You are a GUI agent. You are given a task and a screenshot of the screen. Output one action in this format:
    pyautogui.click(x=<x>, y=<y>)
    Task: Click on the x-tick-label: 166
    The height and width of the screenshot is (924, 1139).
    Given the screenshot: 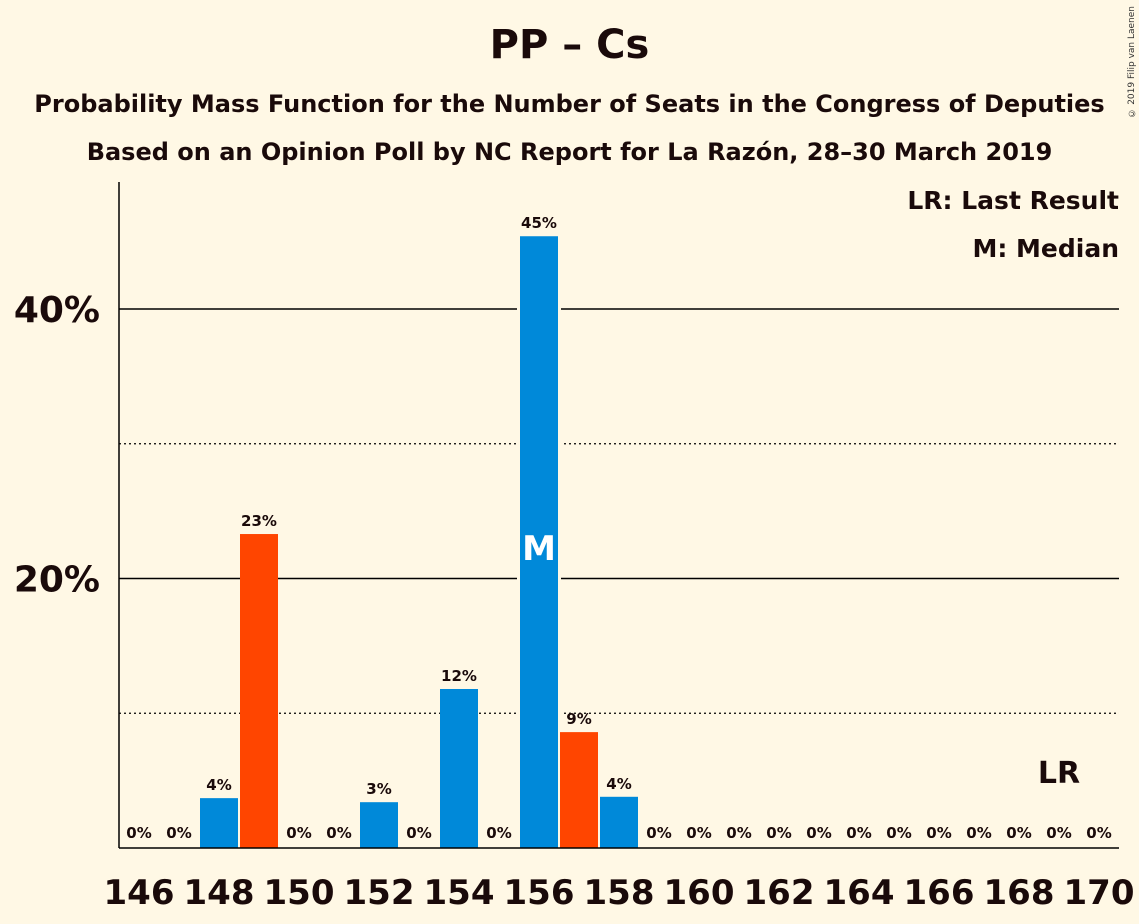 What is the action you would take?
    pyautogui.click(x=939, y=893)
    